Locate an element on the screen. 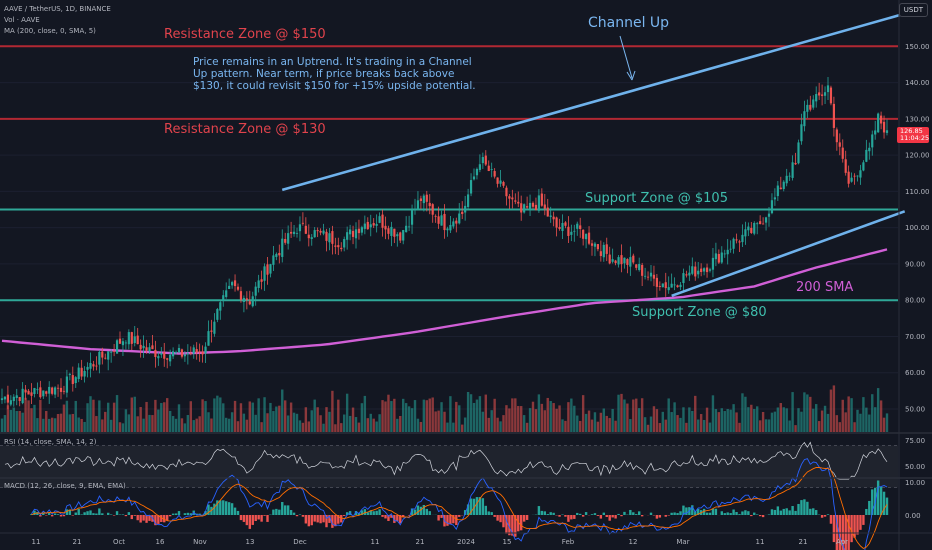  x-tick-label: Apr is located at coordinates (842, 542).